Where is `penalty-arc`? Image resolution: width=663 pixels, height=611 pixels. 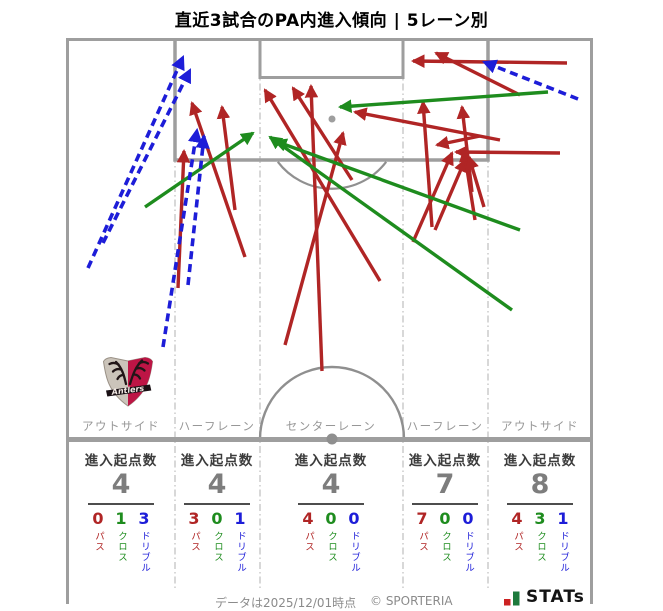
penalty-arc is located at coordinates (332, 175).